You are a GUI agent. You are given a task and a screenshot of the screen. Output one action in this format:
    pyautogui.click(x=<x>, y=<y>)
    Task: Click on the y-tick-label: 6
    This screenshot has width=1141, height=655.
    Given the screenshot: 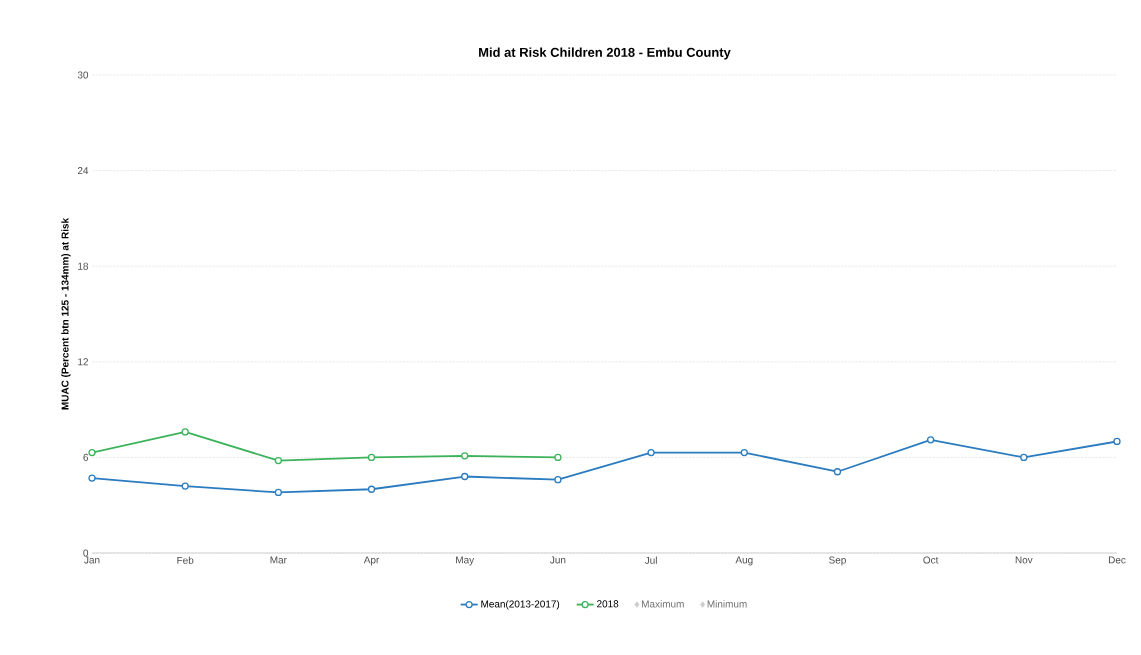 What is the action you would take?
    pyautogui.click(x=86, y=457)
    